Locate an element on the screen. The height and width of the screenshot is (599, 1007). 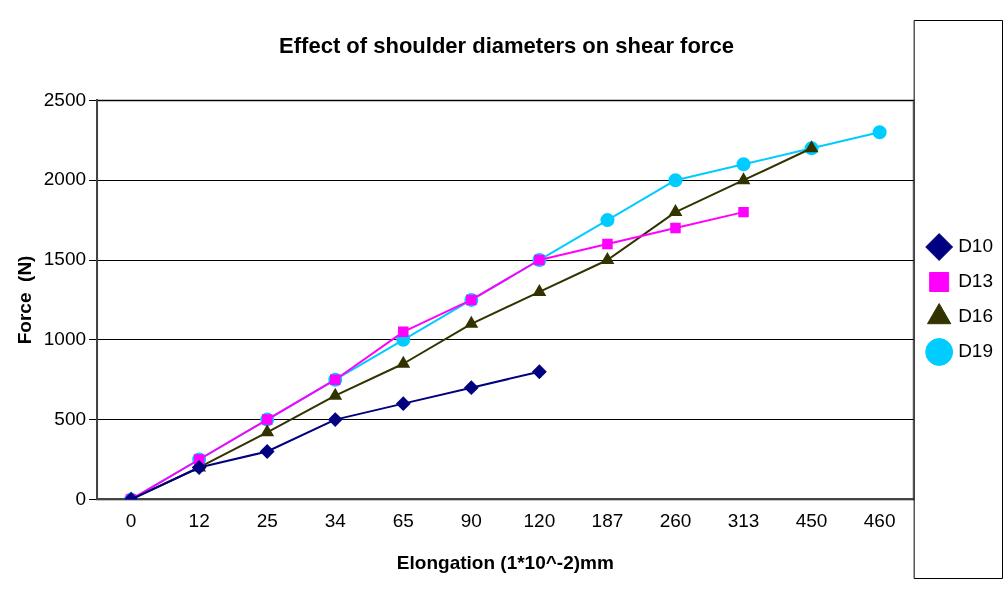
legend-label: D13 is located at coordinates (975, 281).